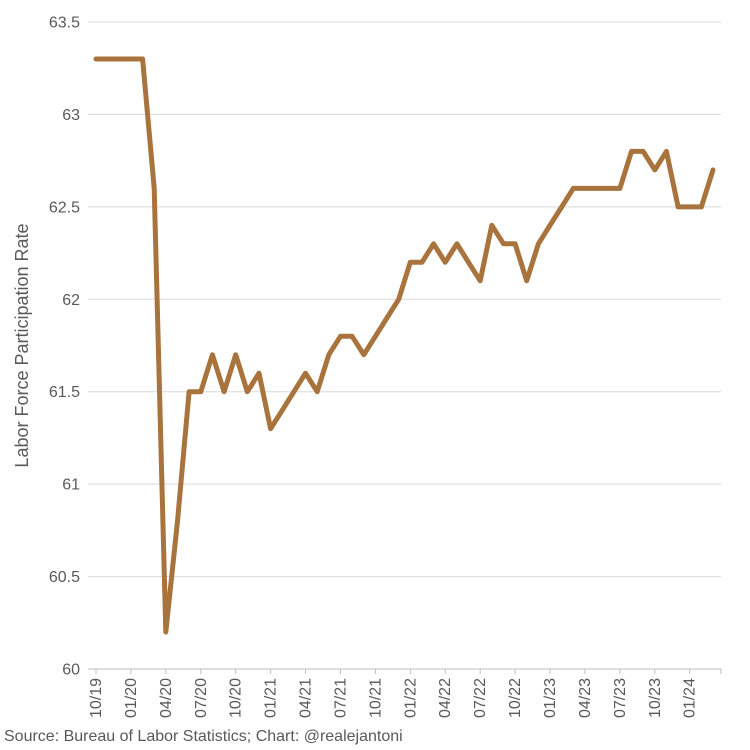  Describe the element at coordinates (64, 392) in the screenshot. I see `y-tick-label: 61.5` at that location.